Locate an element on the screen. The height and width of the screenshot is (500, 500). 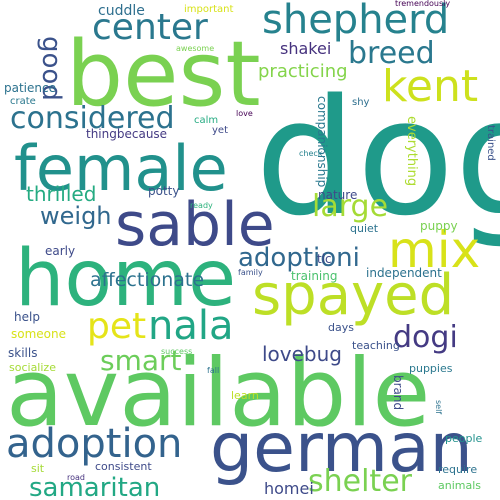
cloud-word: yet is located at coordinates (220, 130).